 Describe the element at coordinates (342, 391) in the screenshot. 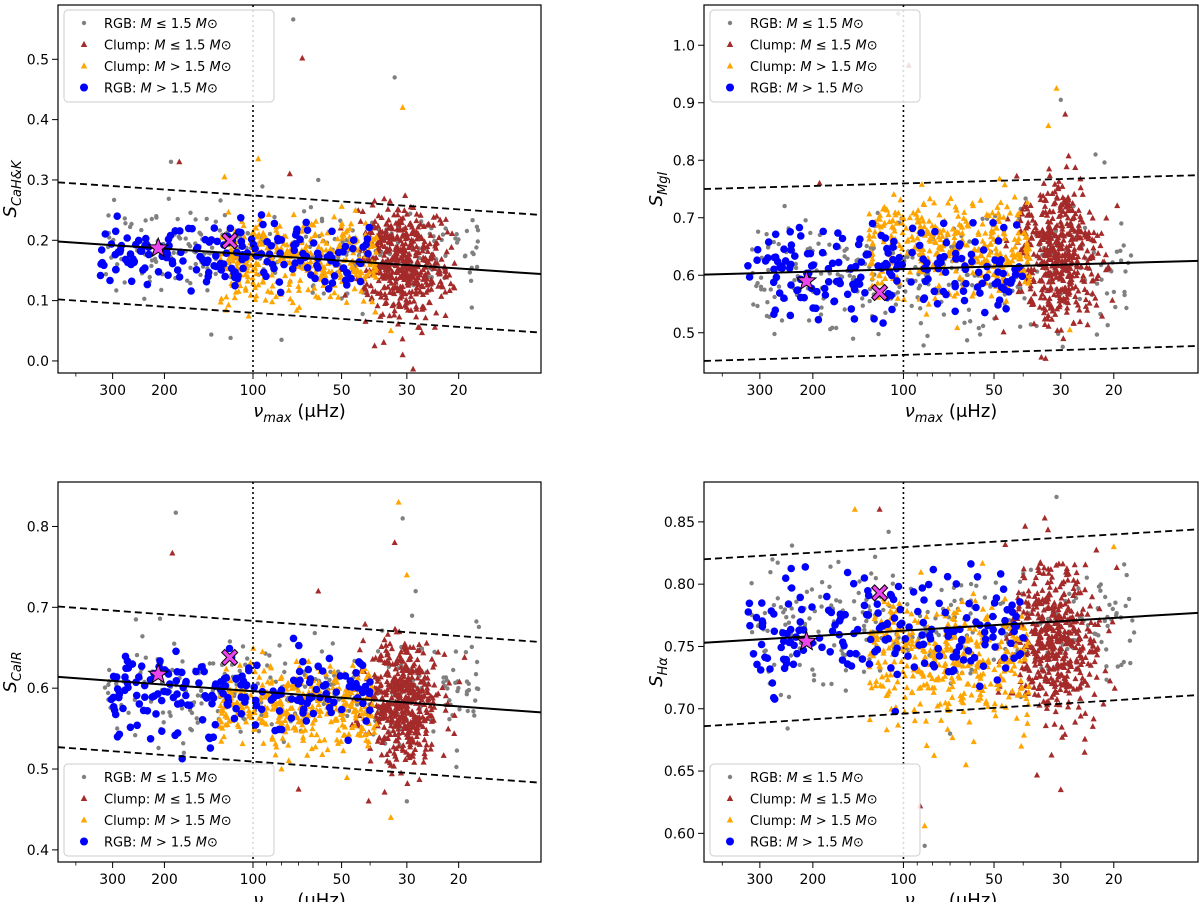

I see `x-tick-label: 50` at that location.